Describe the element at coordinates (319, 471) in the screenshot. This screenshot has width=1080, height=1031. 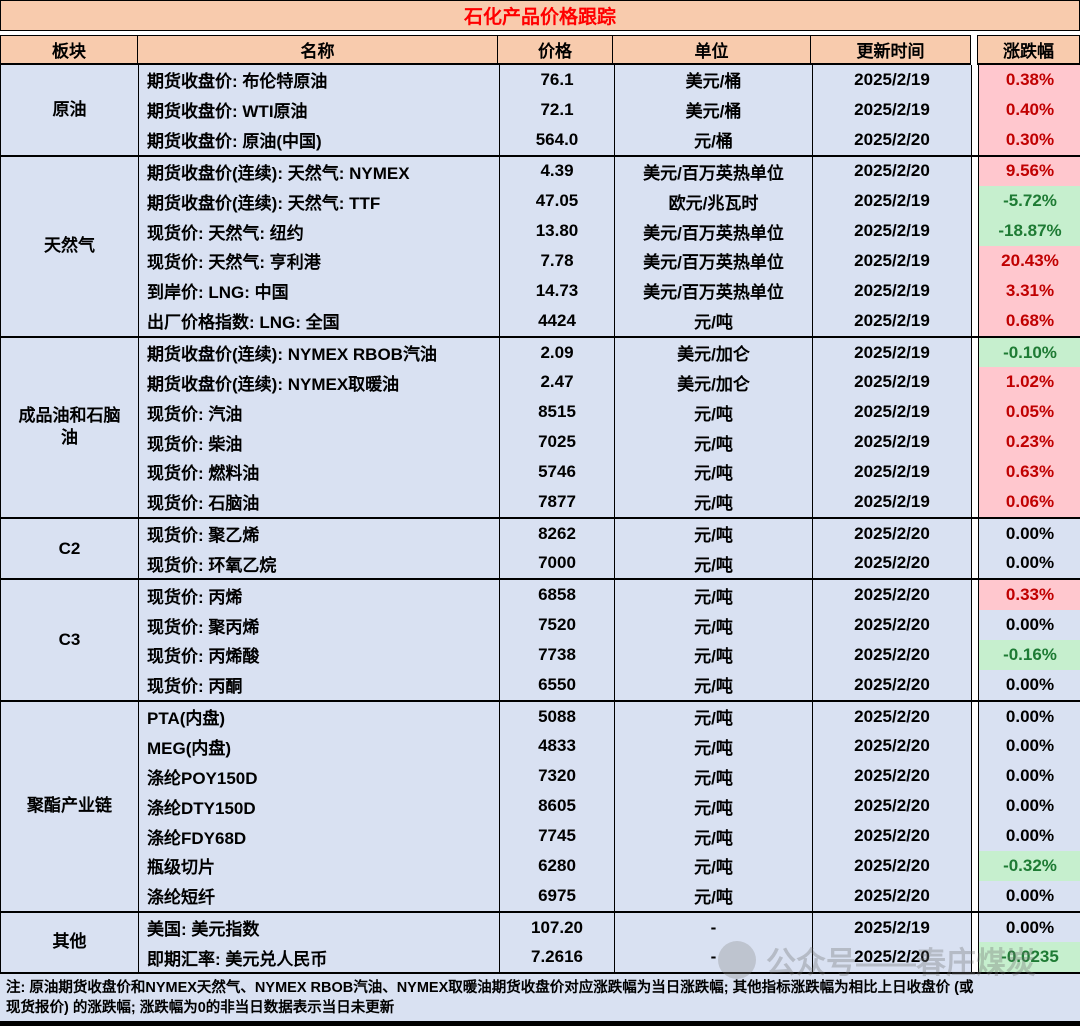
I see `row-name: 现货价: 燃料油` at that location.